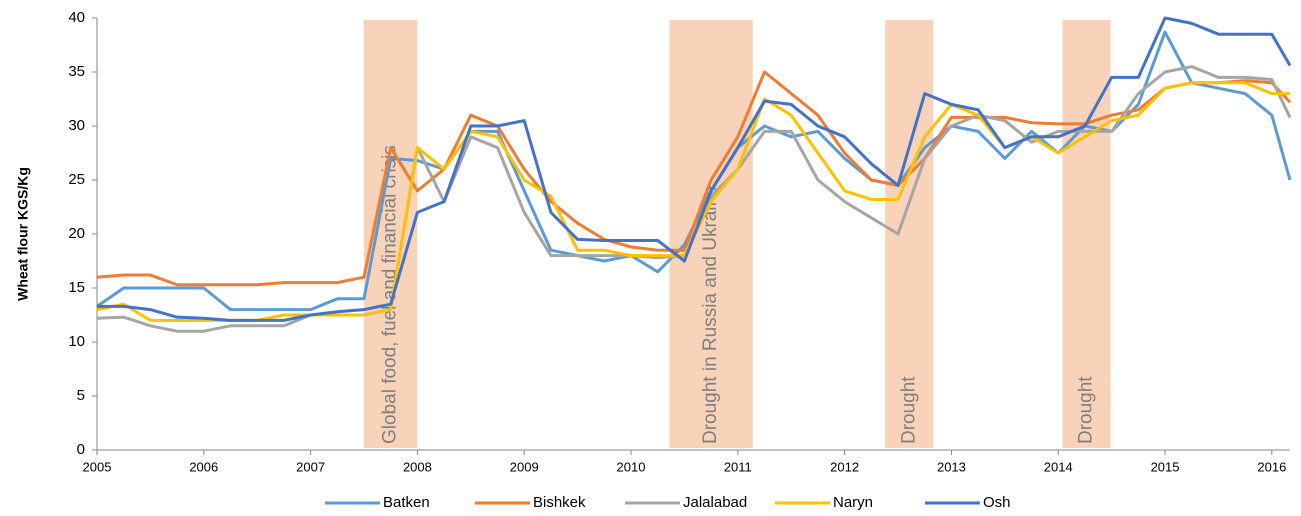 This screenshot has height=516, width=1301. What do you see at coordinates (310, 466) in the screenshot?
I see `x-tick-label: 2007` at bounding box center [310, 466].